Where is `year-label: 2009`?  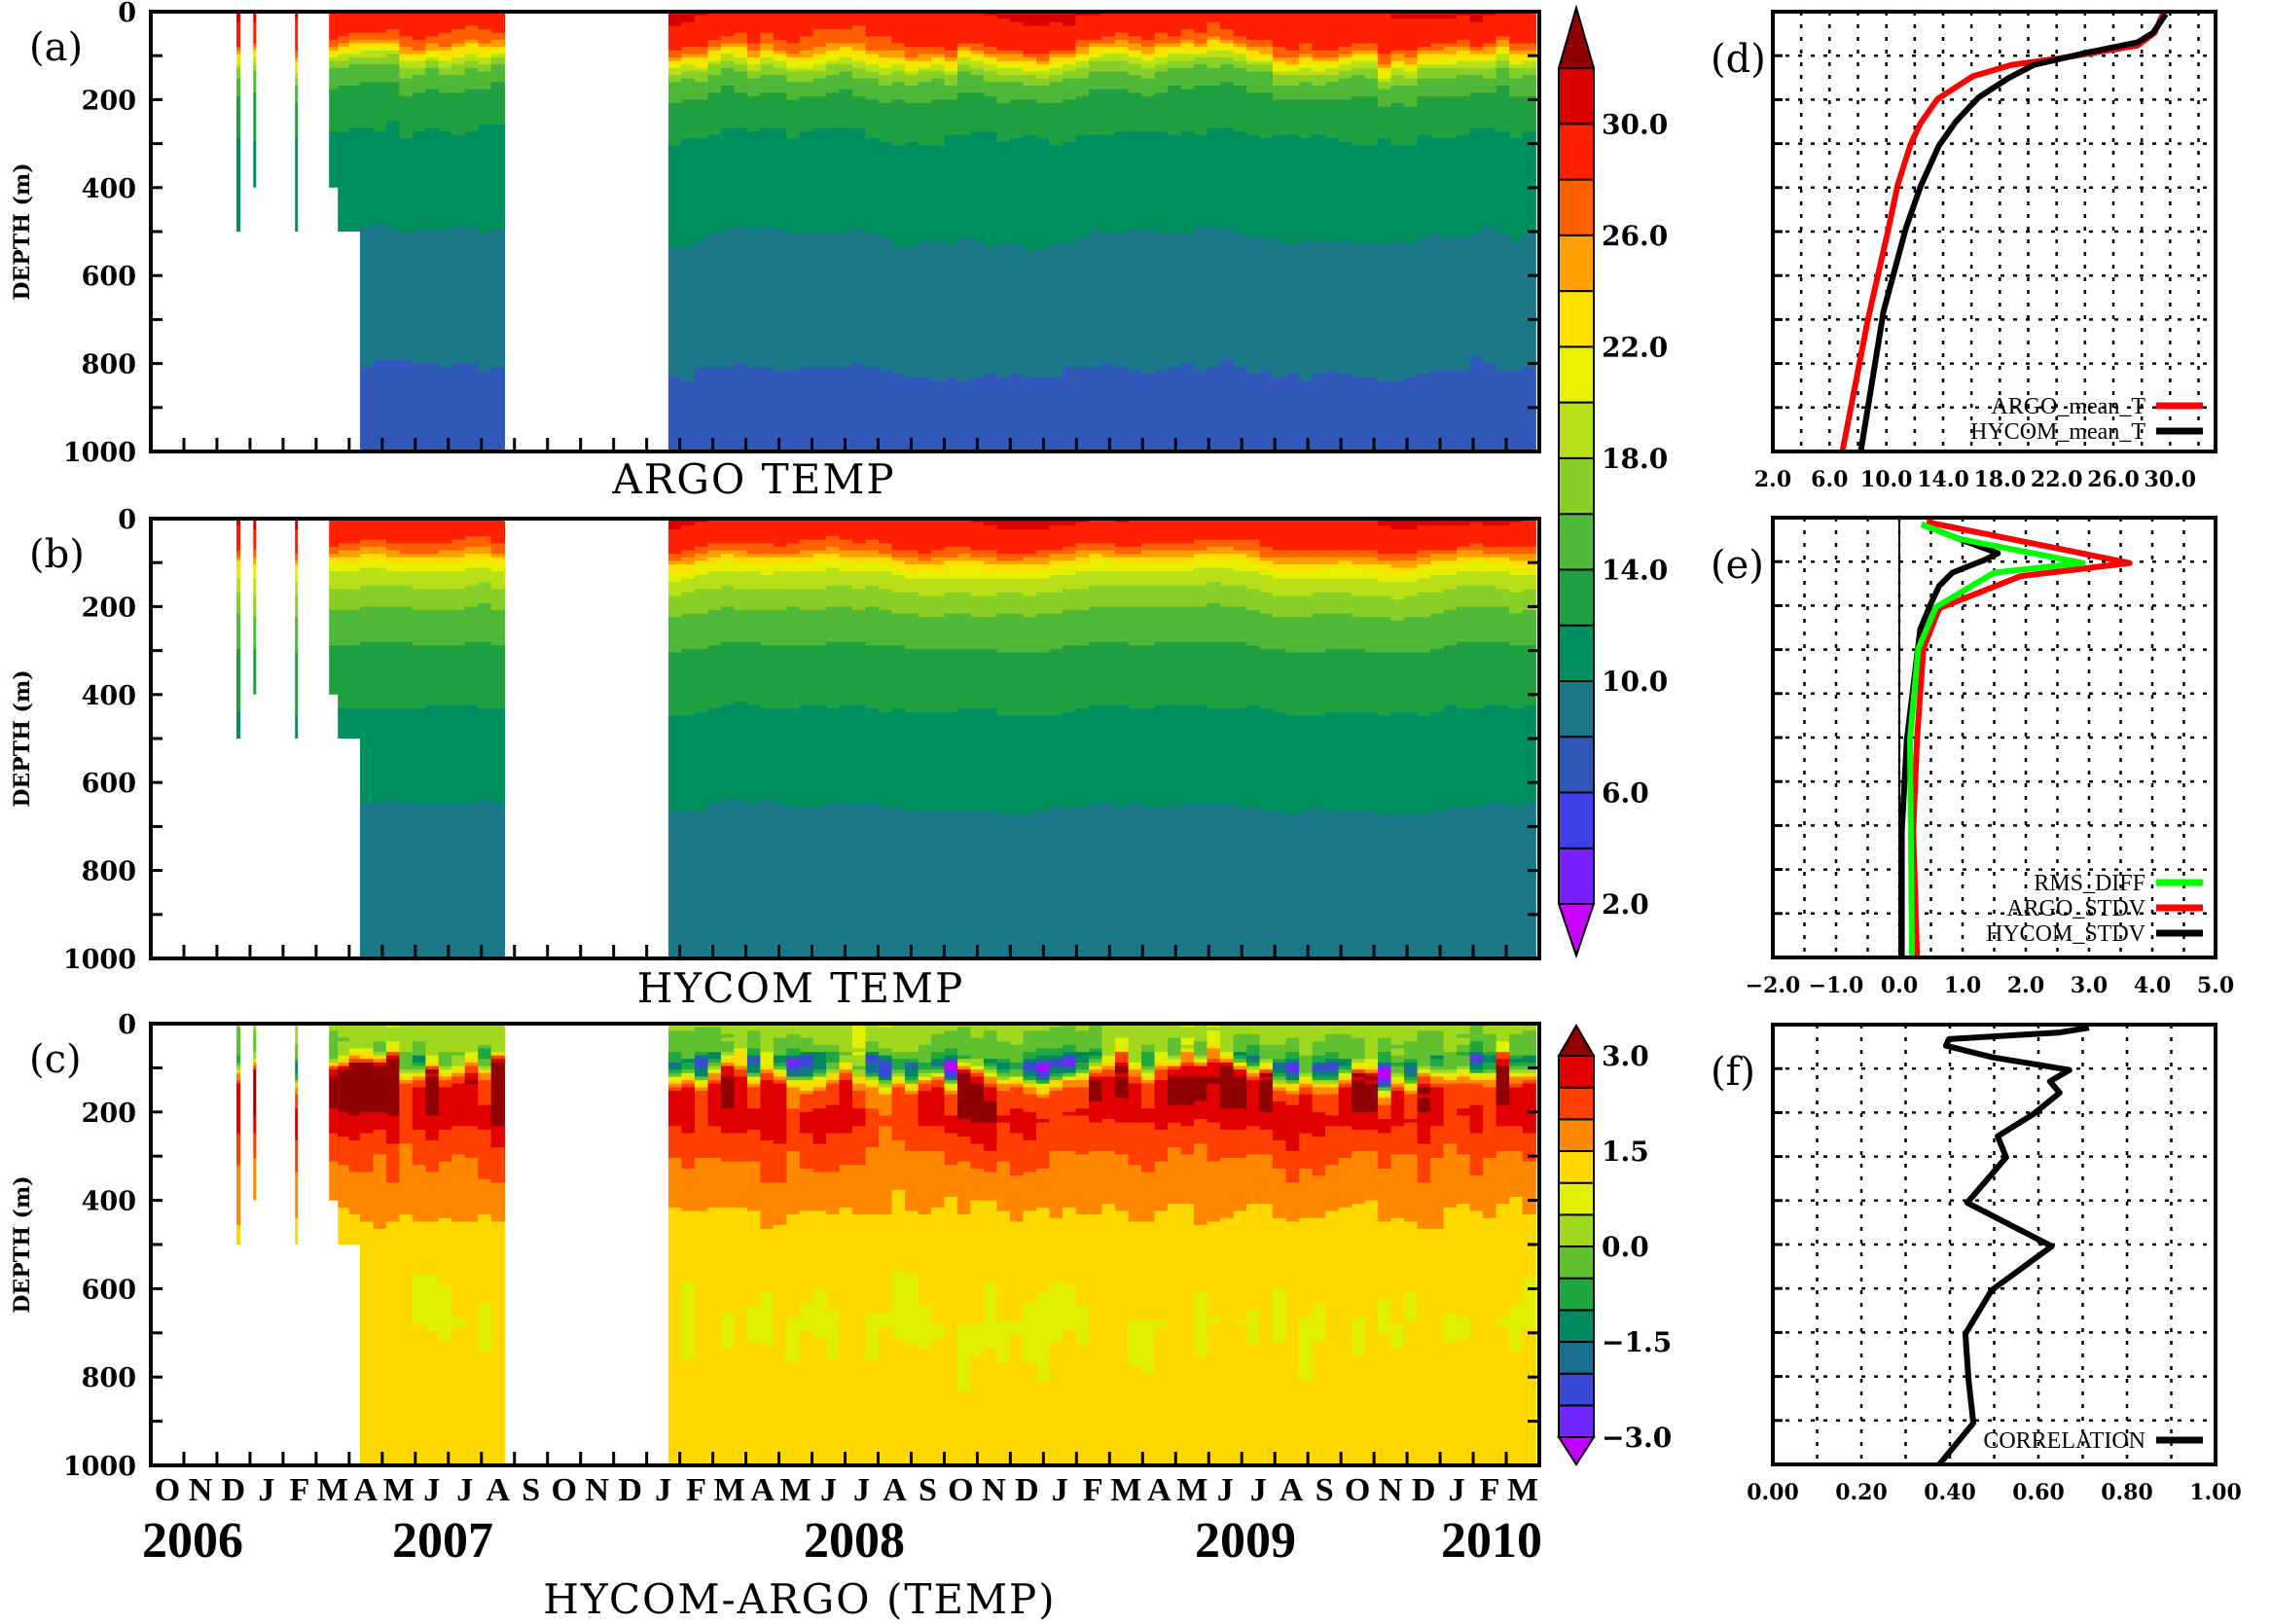 year-label: 2009 is located at coordinates (1245, 1541).